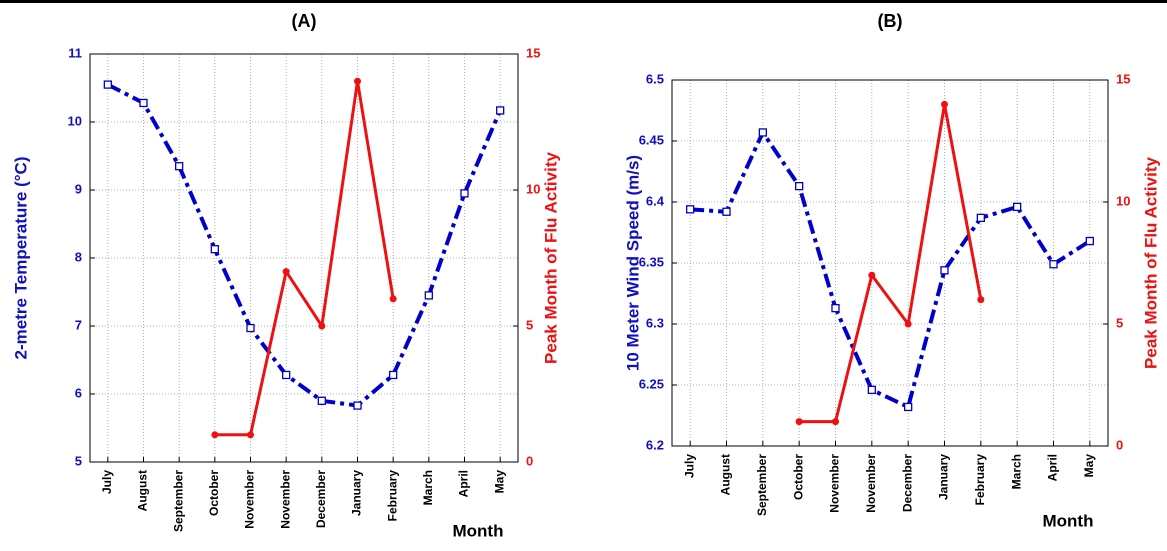  I want to click on y-tick-label: 6.45, so click(651, 139).